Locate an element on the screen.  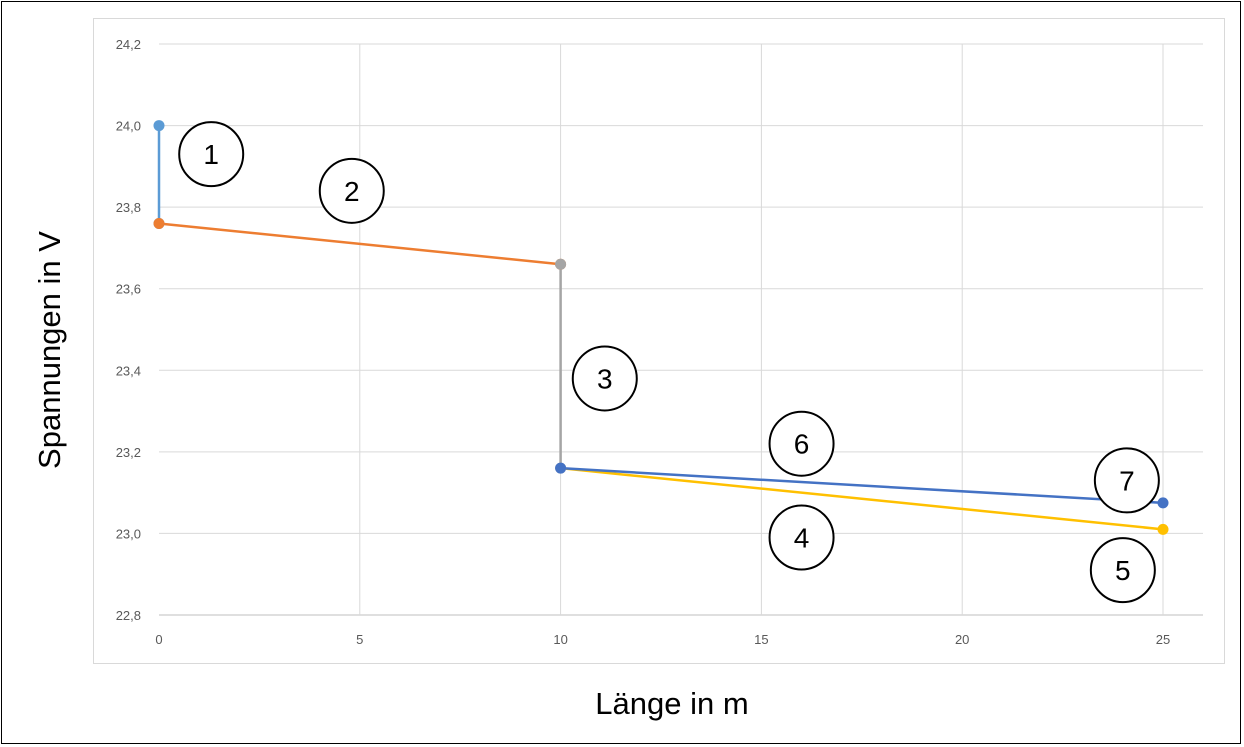
y-tick-label: 23,6 is located at coordinates (128, 289).